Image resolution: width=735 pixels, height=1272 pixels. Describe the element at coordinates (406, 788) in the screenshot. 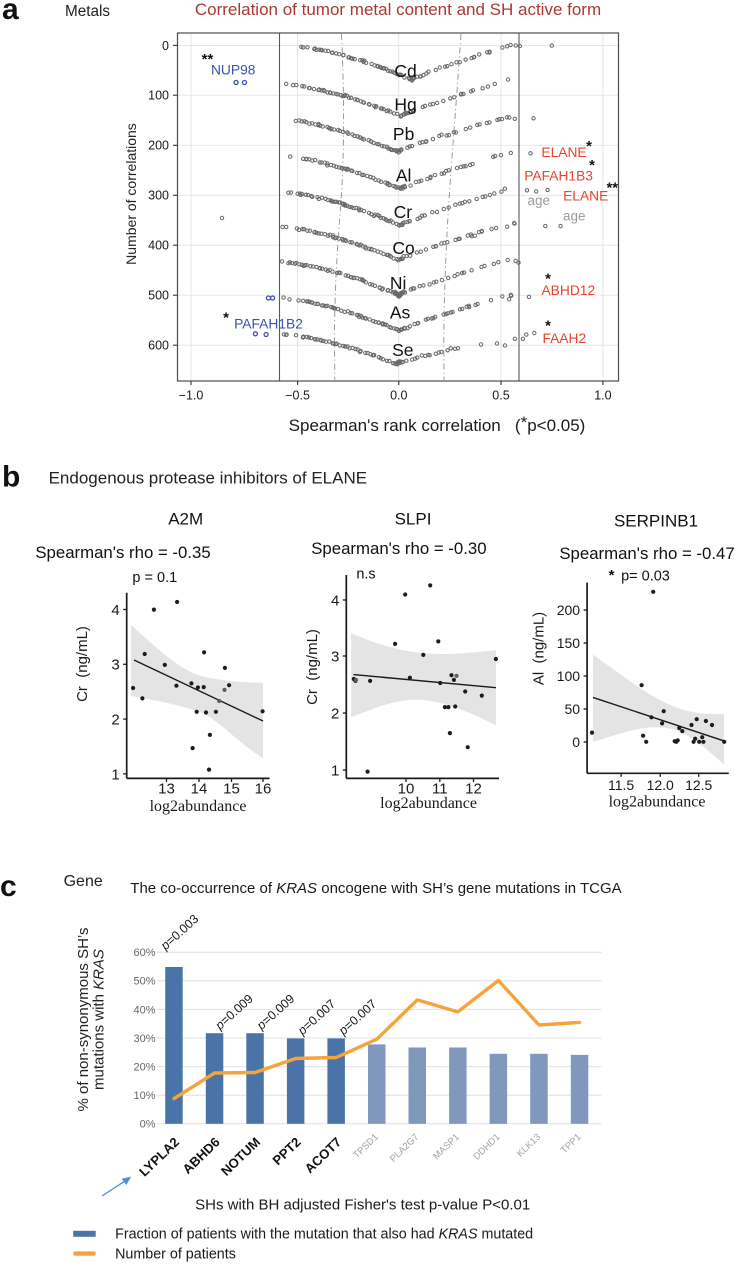

I see `svg-text: 10` at that location.